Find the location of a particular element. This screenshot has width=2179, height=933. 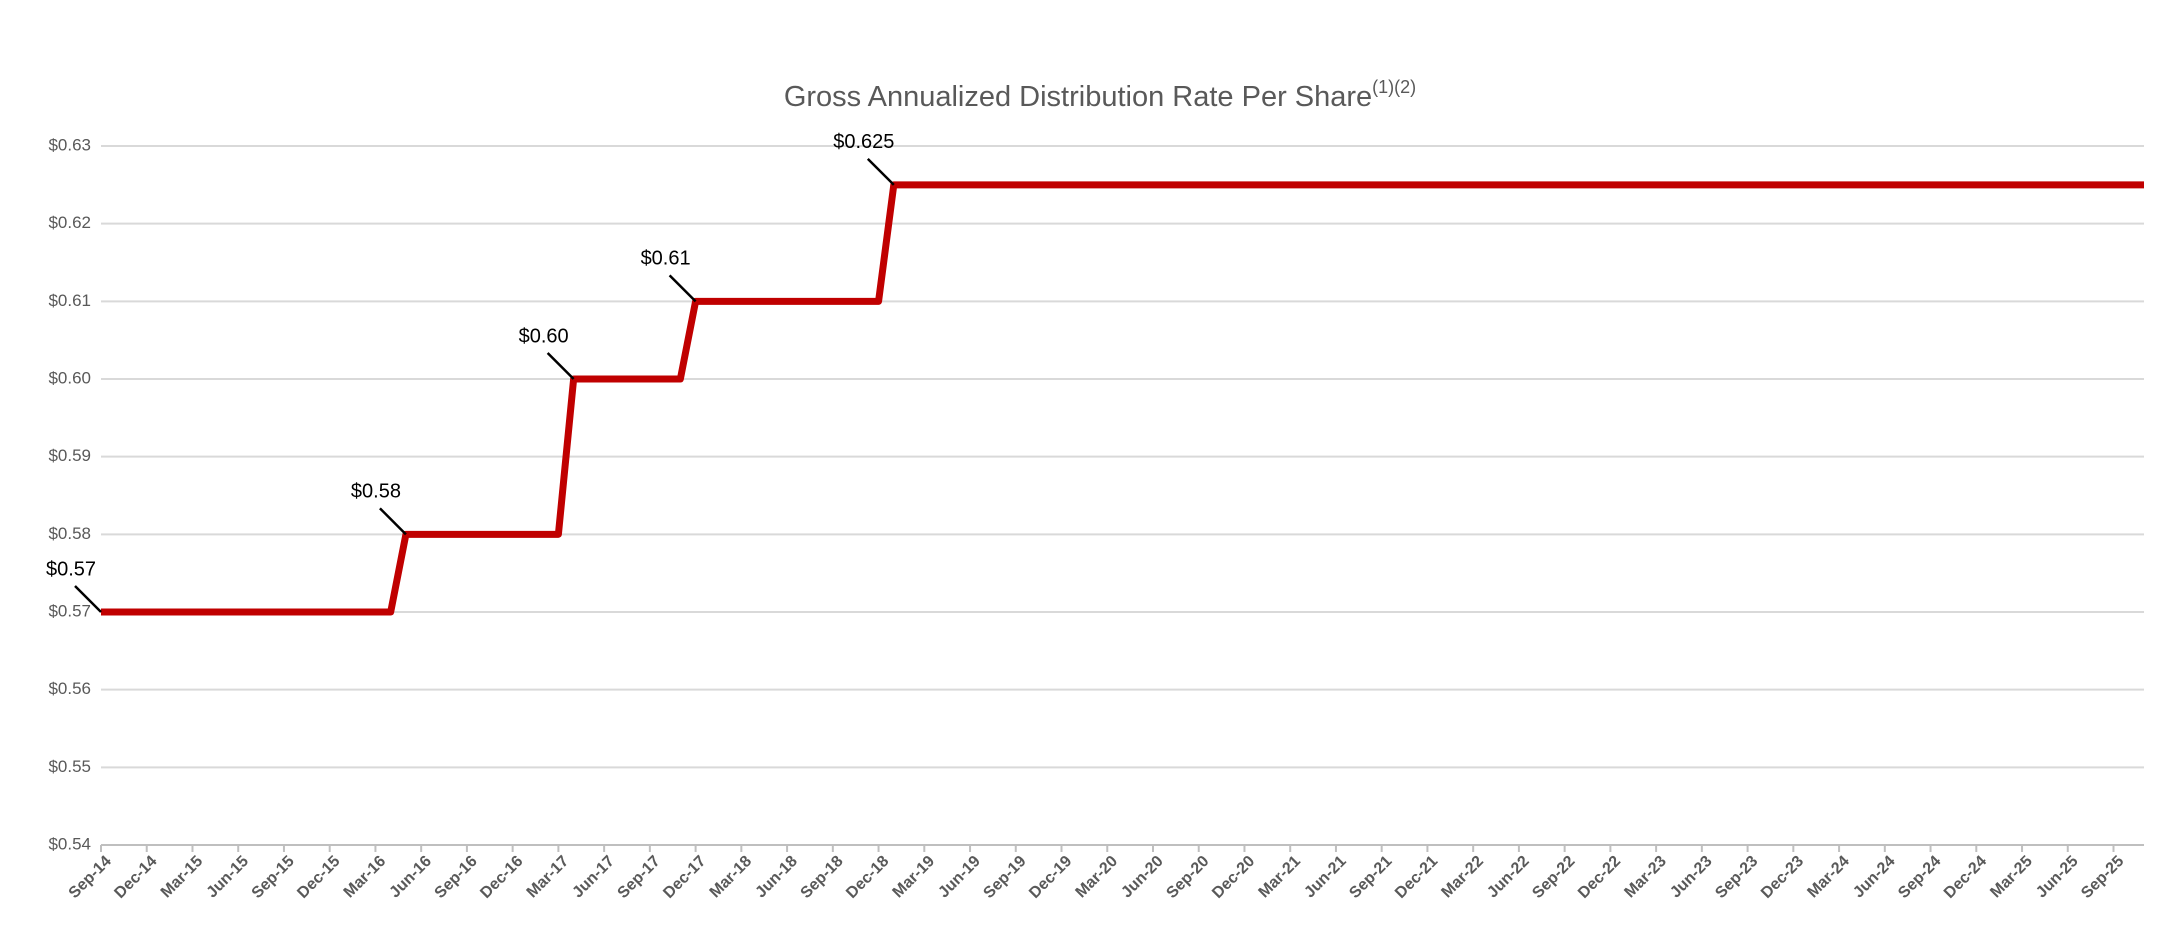

y-tick-label: $0.59 is located at coordinates (69, 455).